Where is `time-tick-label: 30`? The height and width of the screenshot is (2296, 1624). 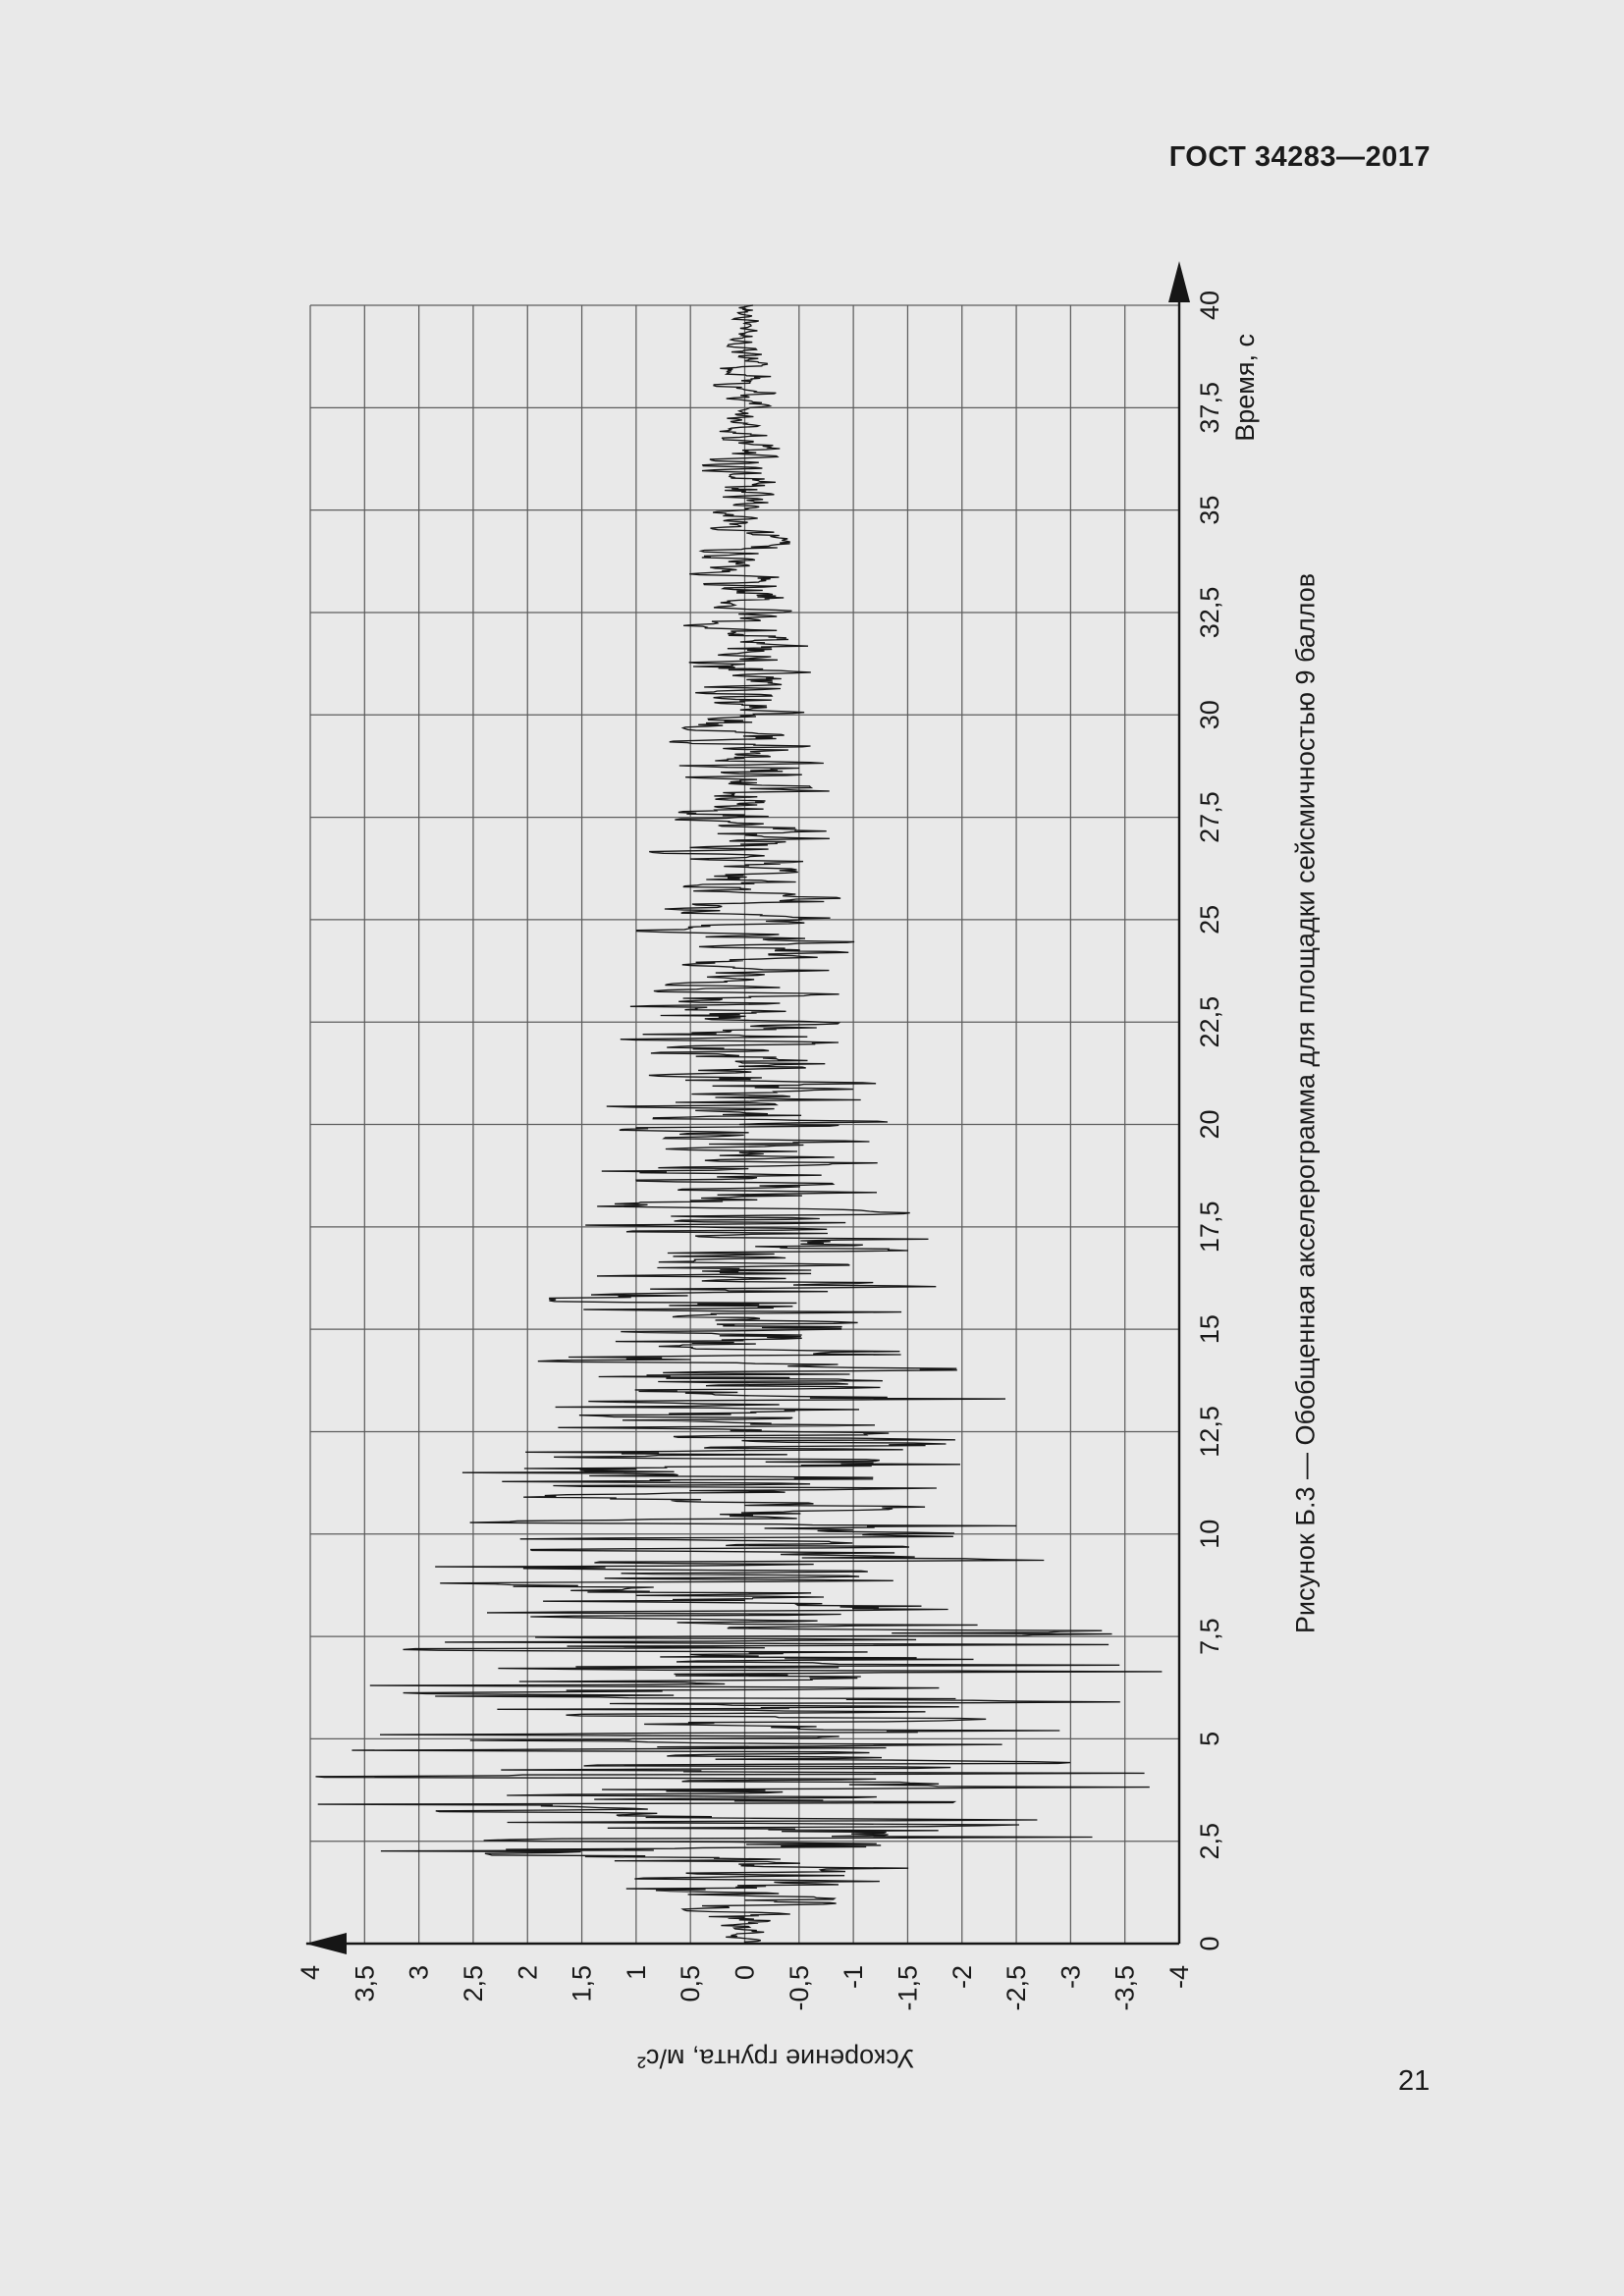 time-tick-label: 30 is located at coordinates (1209, 715).